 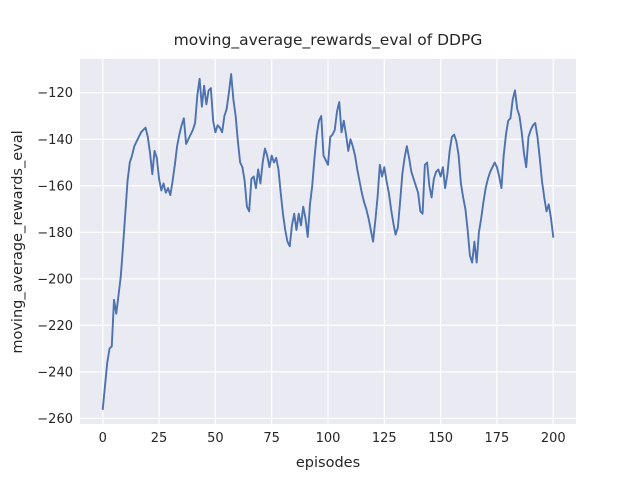 What do you see at coordinates (55, 279) in the screenshot?
I see `y-tick-label: −200` at bounding box center [55, 279].